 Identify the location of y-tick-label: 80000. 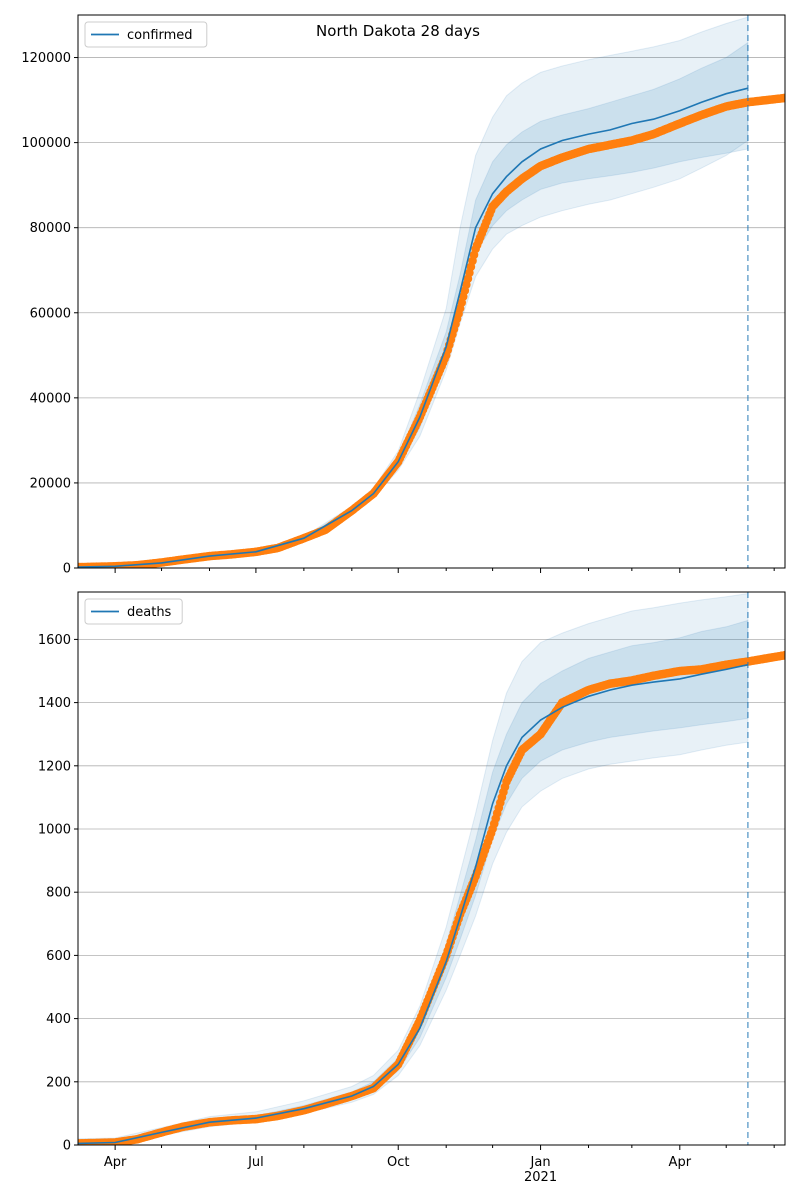
(50, 228).